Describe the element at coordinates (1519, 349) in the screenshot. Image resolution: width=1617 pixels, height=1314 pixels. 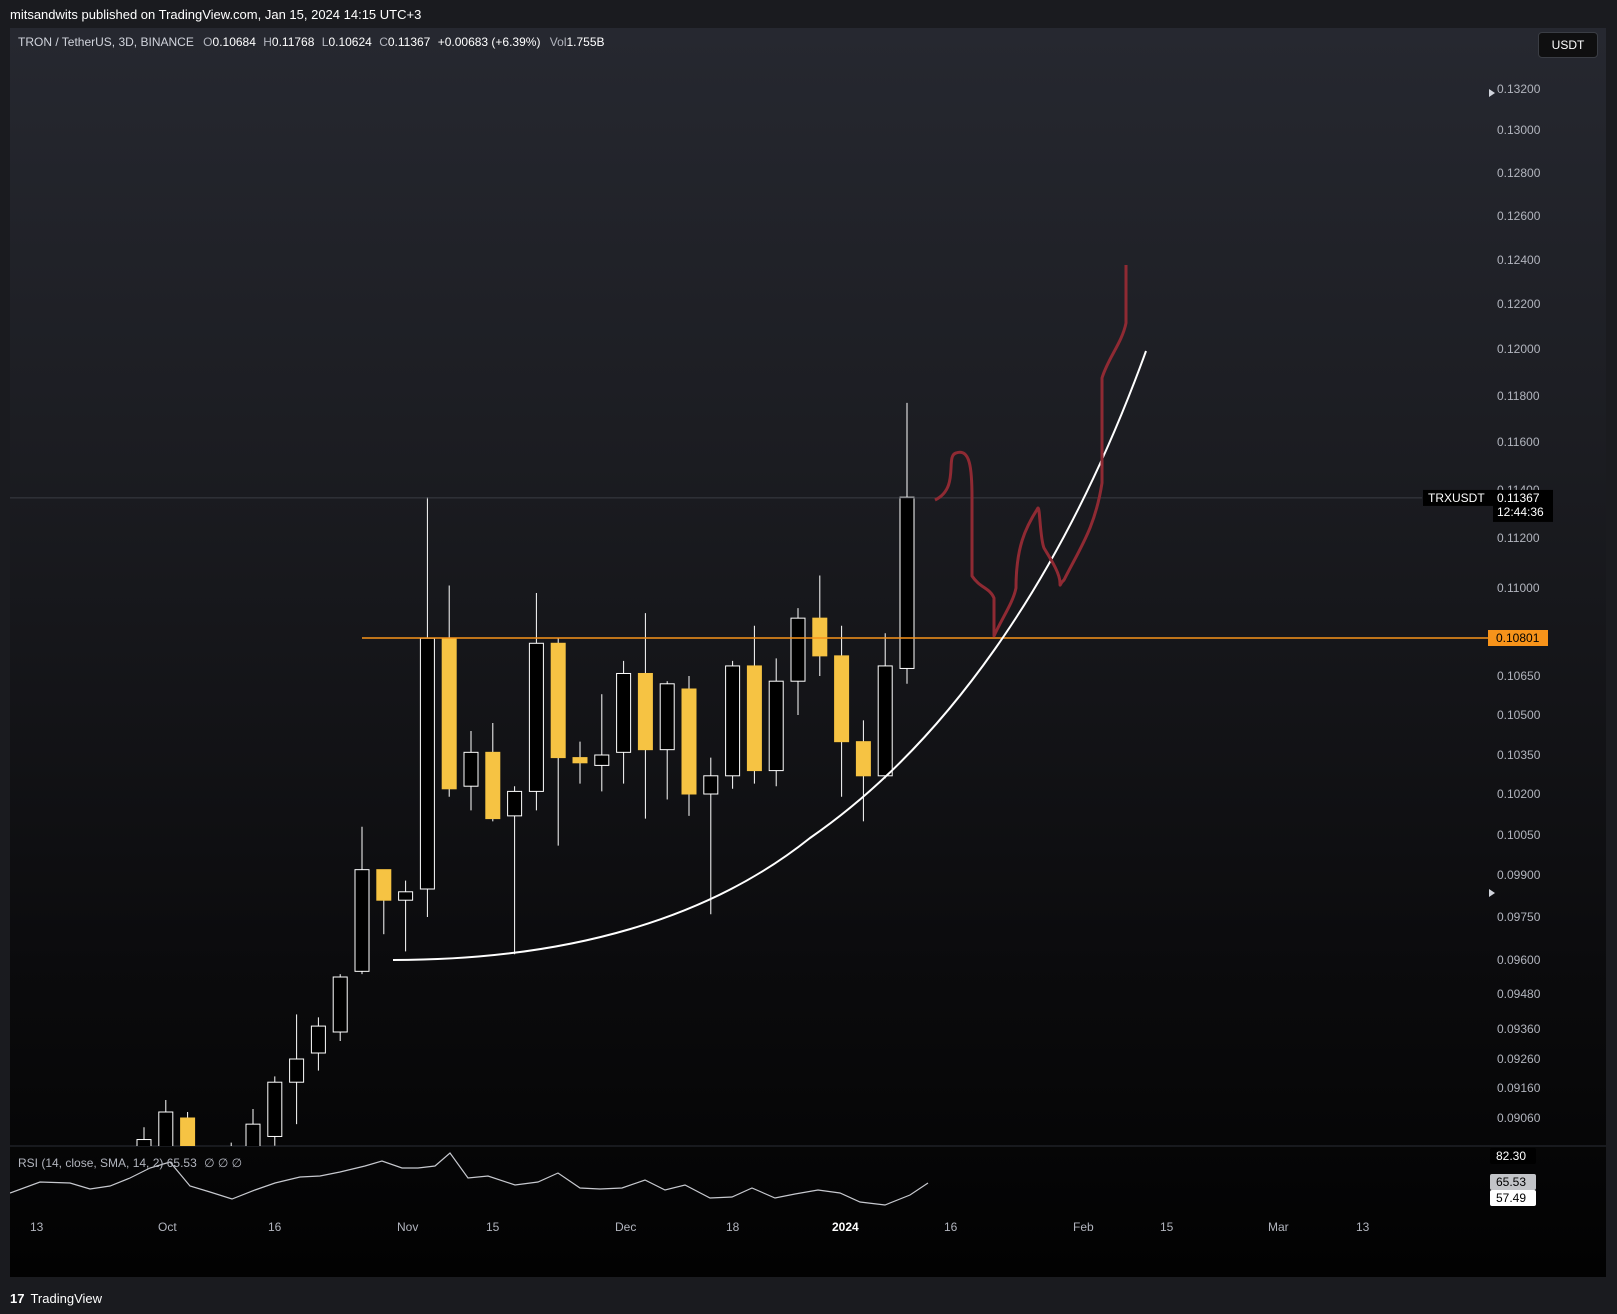
I see `price-axis-label: 0.12000` at that location.